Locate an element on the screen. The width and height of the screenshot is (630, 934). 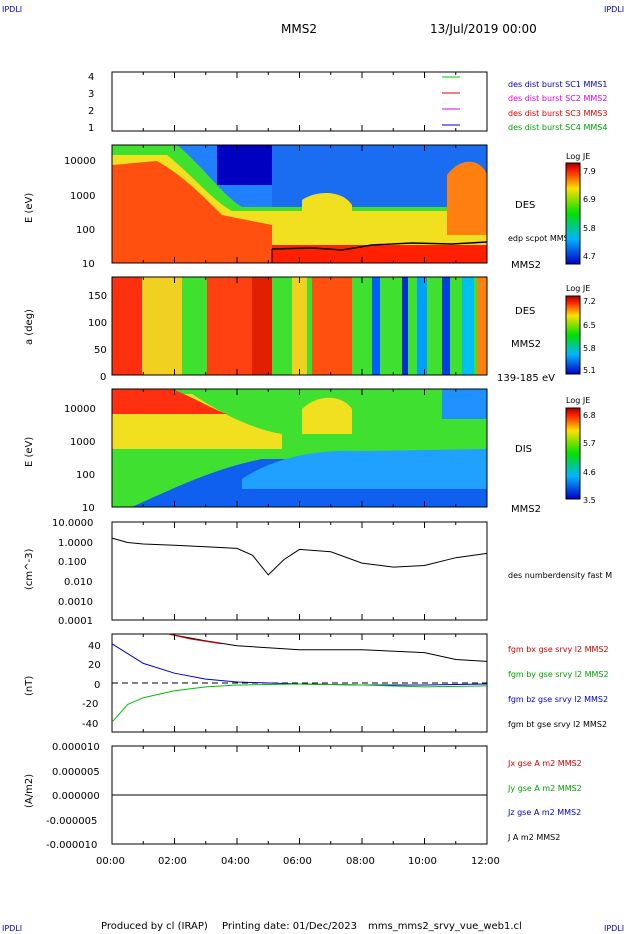
current-ylabel: (A/m2) is located at coordinates (29, 791).